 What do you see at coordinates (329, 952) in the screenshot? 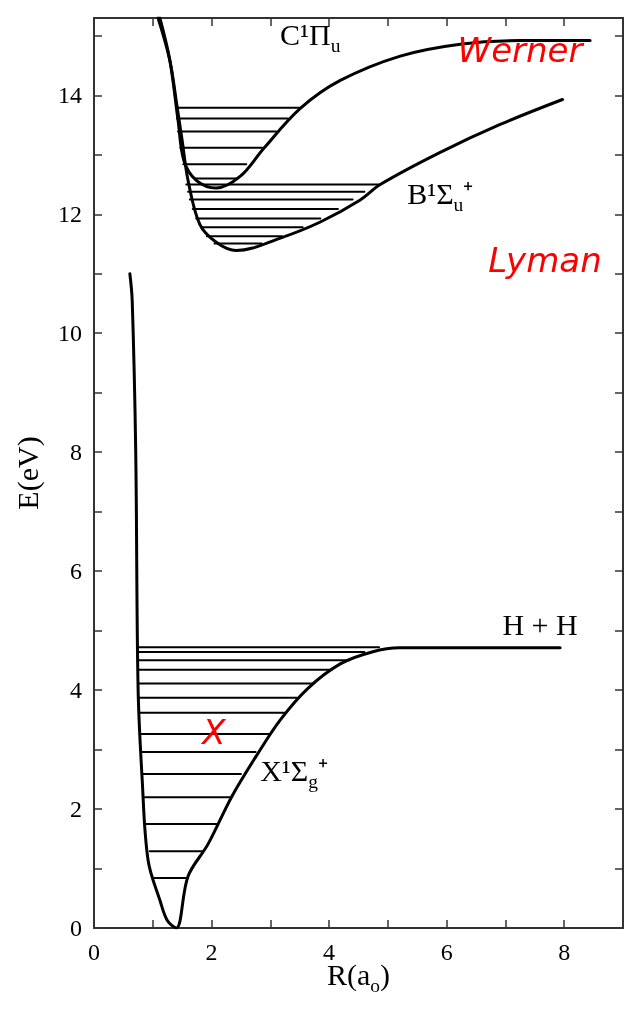
I see `x-tick-label: 4` at bounding box center [329, 952].